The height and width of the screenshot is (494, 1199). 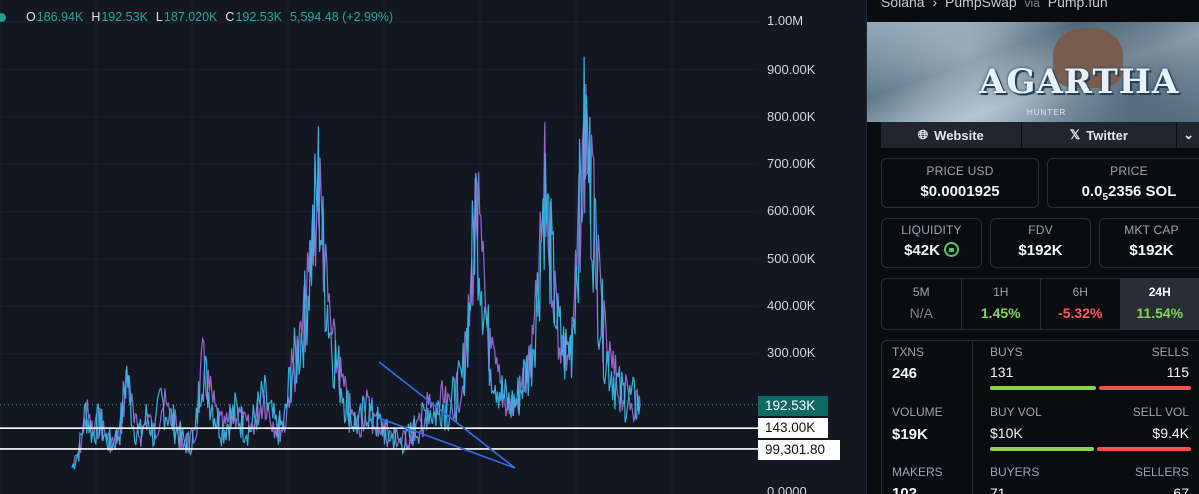 What do you see at coordinates (917, 472) in the screenshot?
I see `makers-label: MAKERS` at bounding box center [917, 472].